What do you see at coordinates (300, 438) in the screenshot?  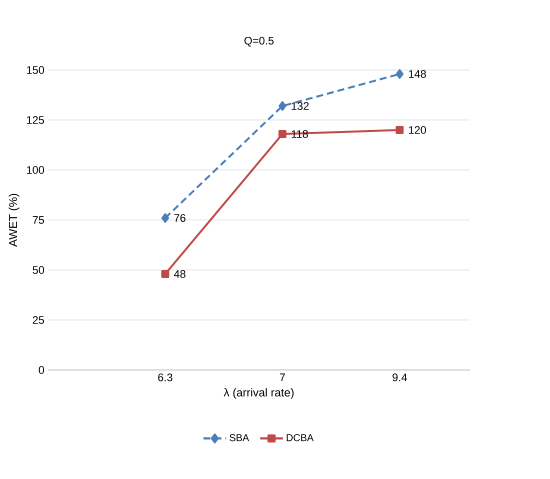 I see `legend-label: DCBA` at bounding box center [300, 438].